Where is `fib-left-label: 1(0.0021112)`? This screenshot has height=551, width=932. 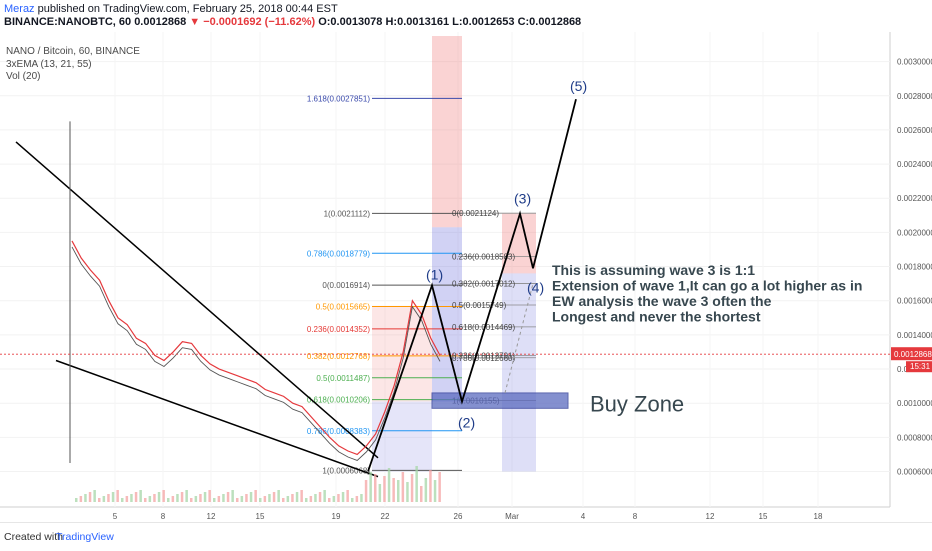 fib-left-label: 1(0.0021112) is located at coordinates (347, 213).